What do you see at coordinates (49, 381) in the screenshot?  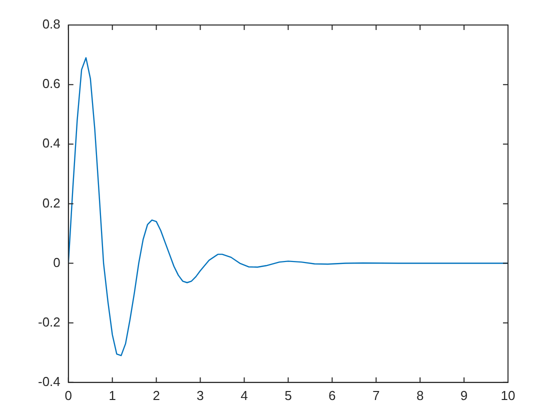 I see `y-tick-label: -0.4` at bounding box center [49, 381].